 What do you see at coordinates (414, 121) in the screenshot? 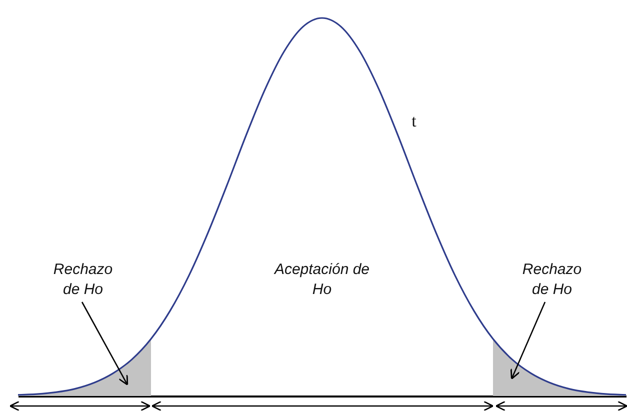
I see `series-label: t` at bounding box center [414, 121].